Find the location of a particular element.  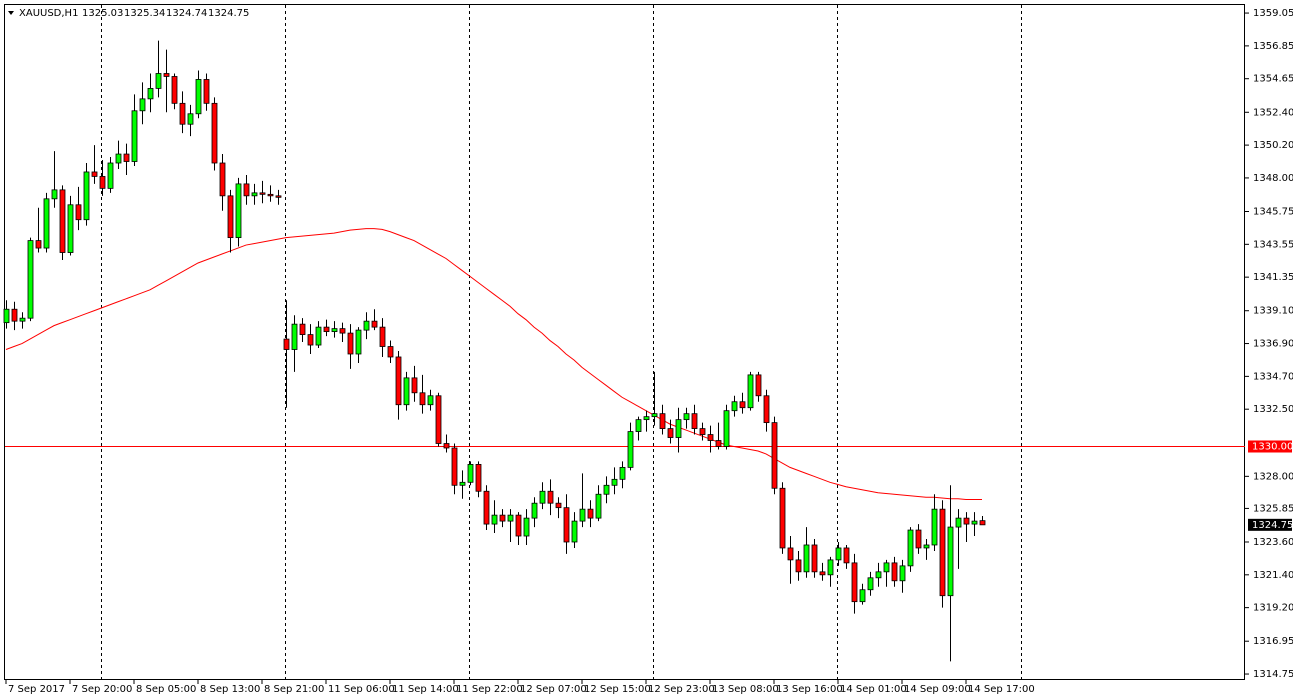

header-close: 1324.75 is located at coordinates (228, 13).